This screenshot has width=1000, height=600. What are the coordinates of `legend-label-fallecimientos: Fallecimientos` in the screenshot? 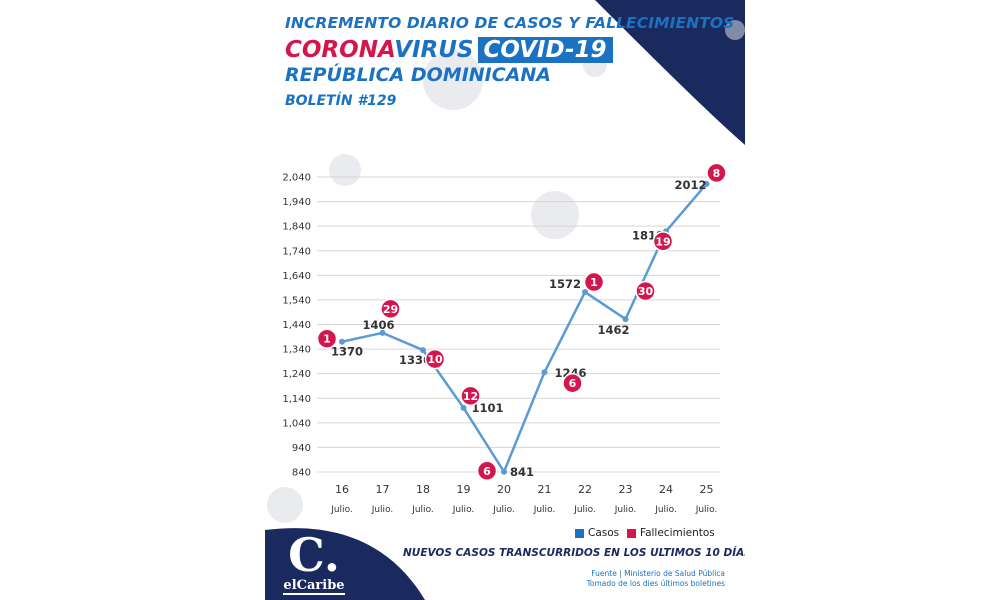 It's located at (677, 533).